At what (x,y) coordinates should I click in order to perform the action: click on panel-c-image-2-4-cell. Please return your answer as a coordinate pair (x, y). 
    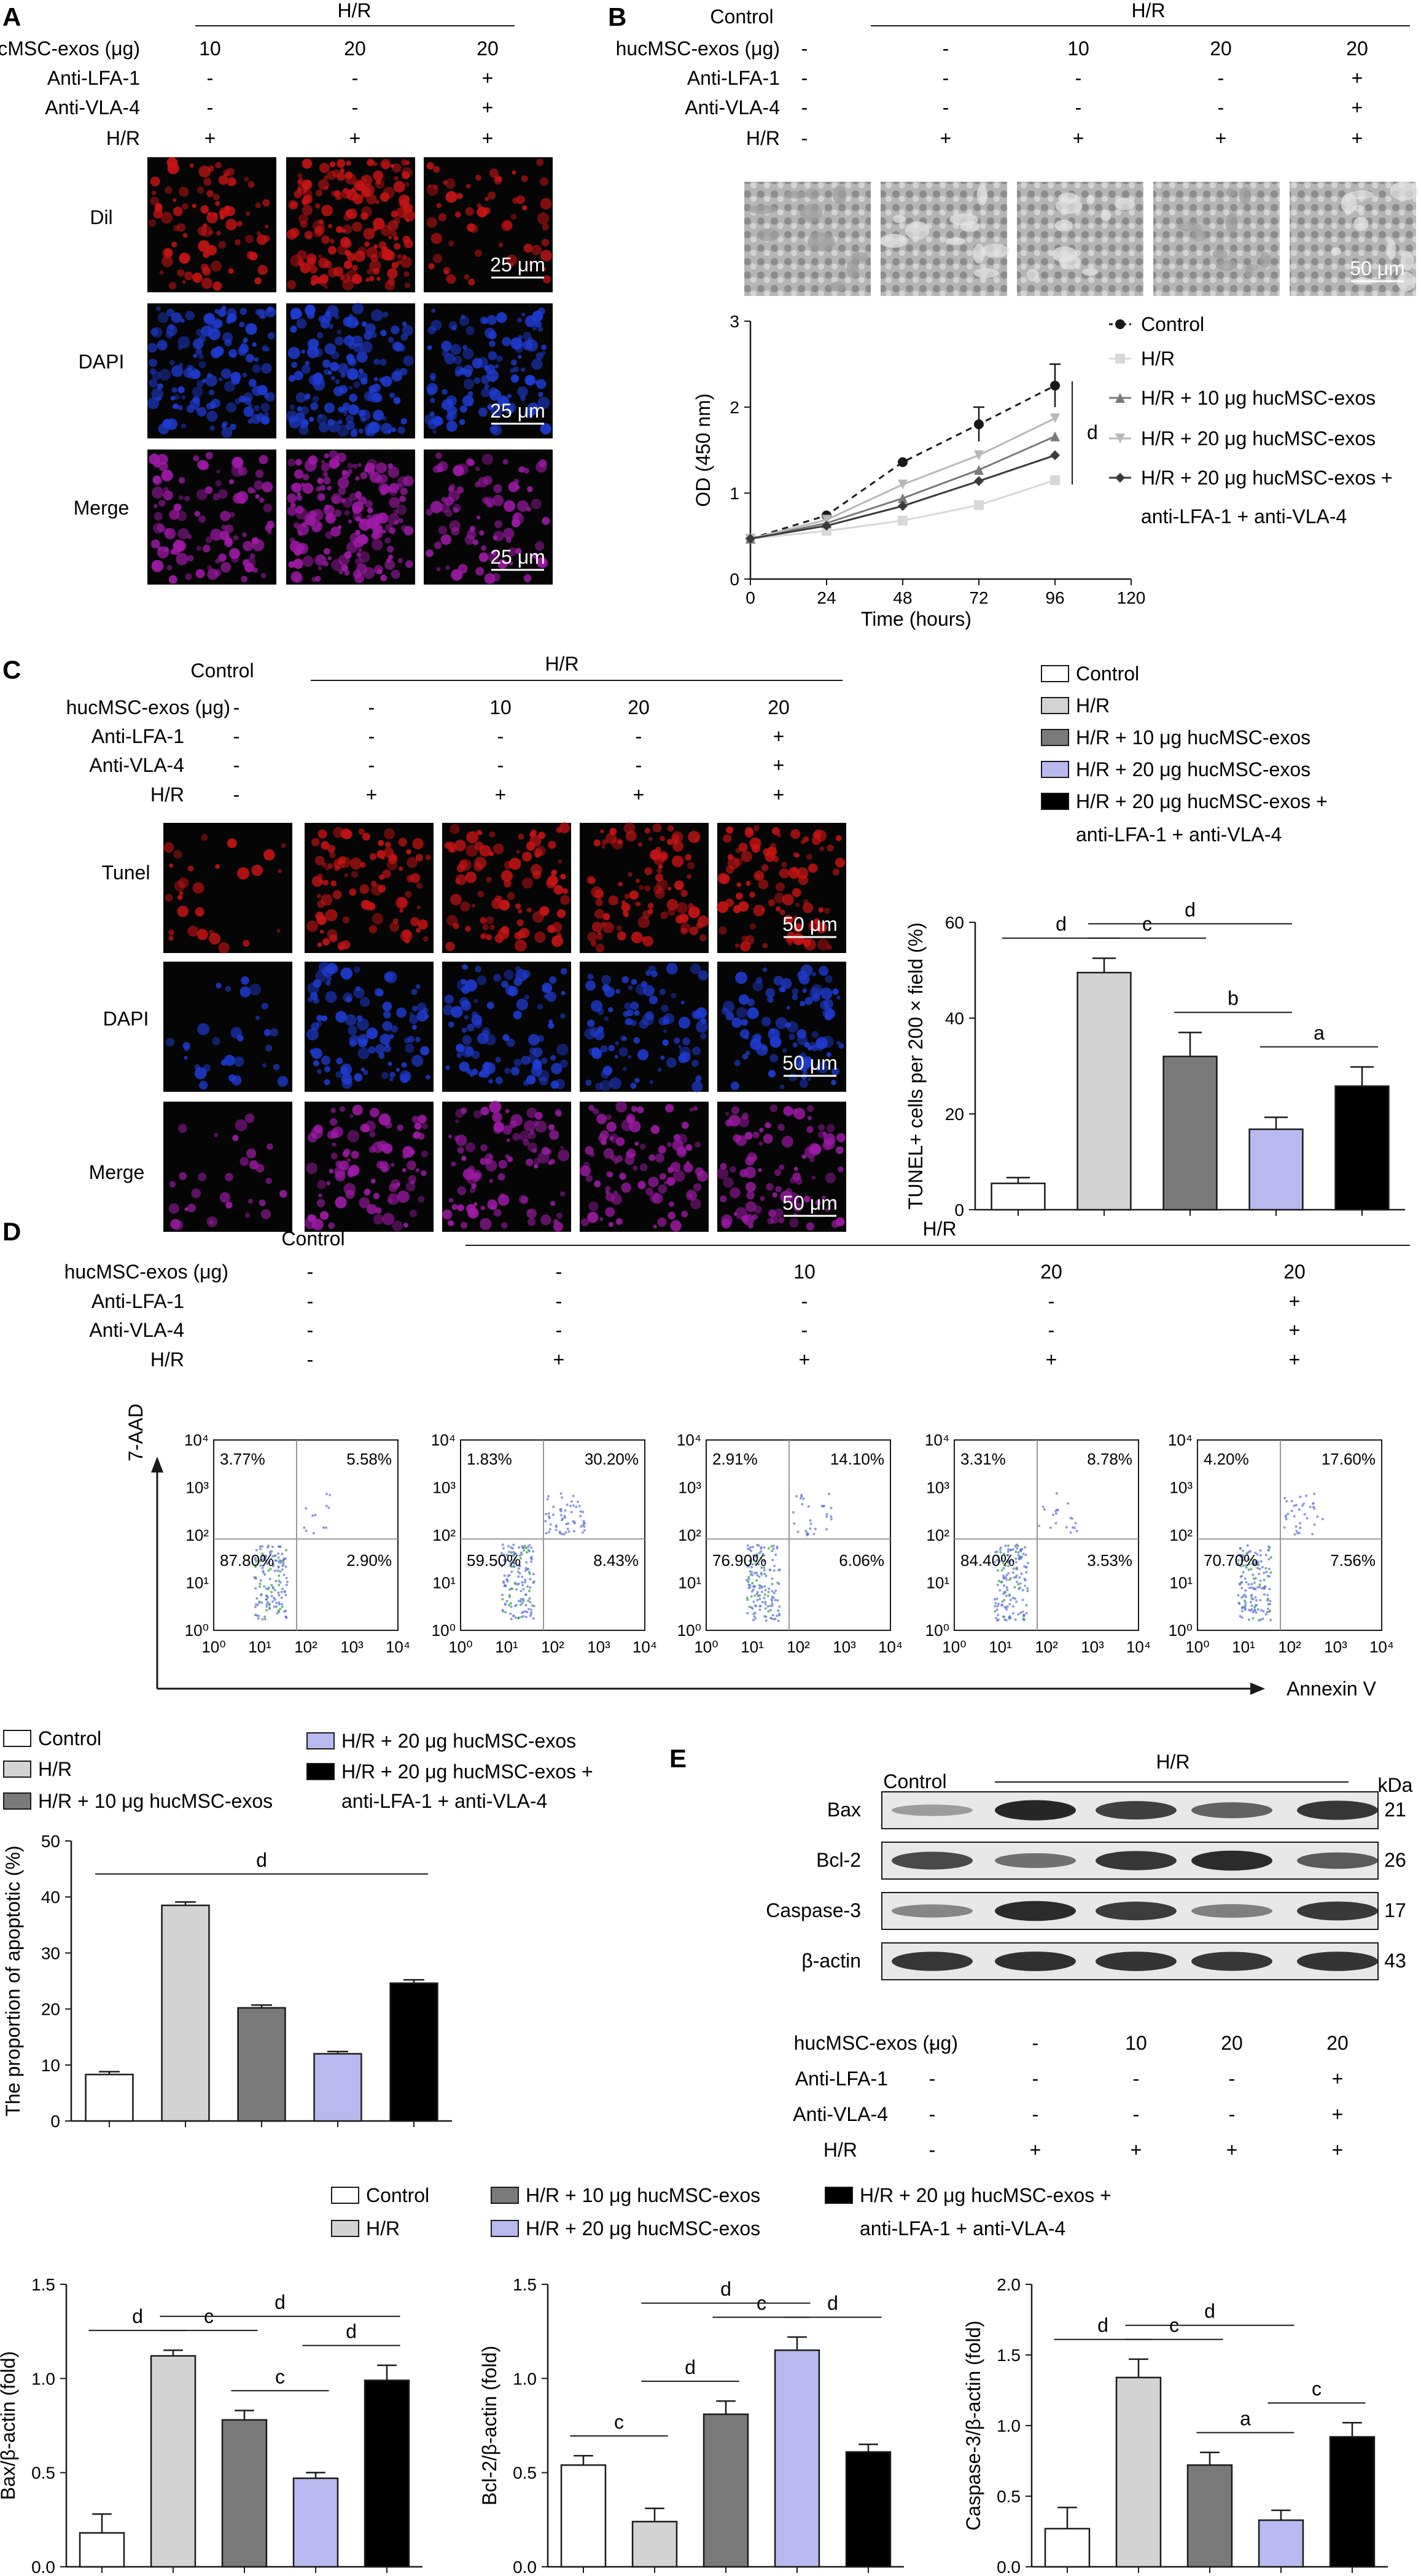
    Looking at the image, I should click on (812, 1159).